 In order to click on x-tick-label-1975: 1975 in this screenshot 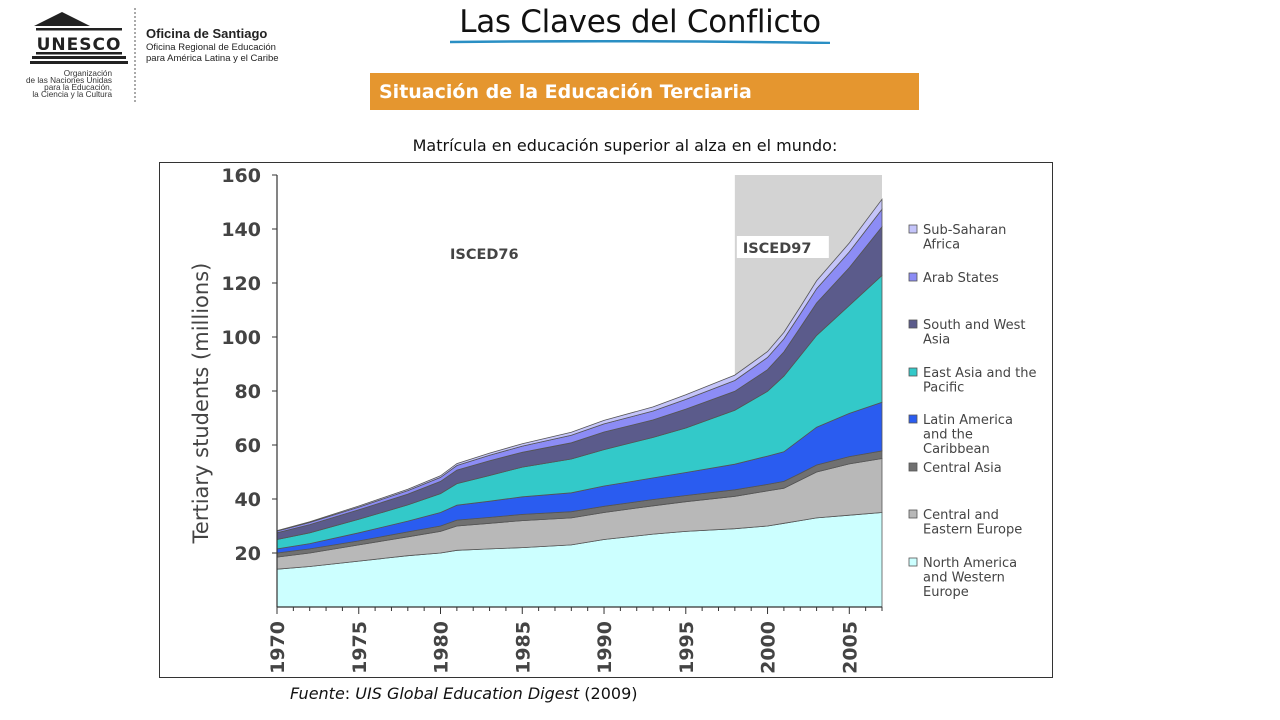, I will do `click(360, 647)`.